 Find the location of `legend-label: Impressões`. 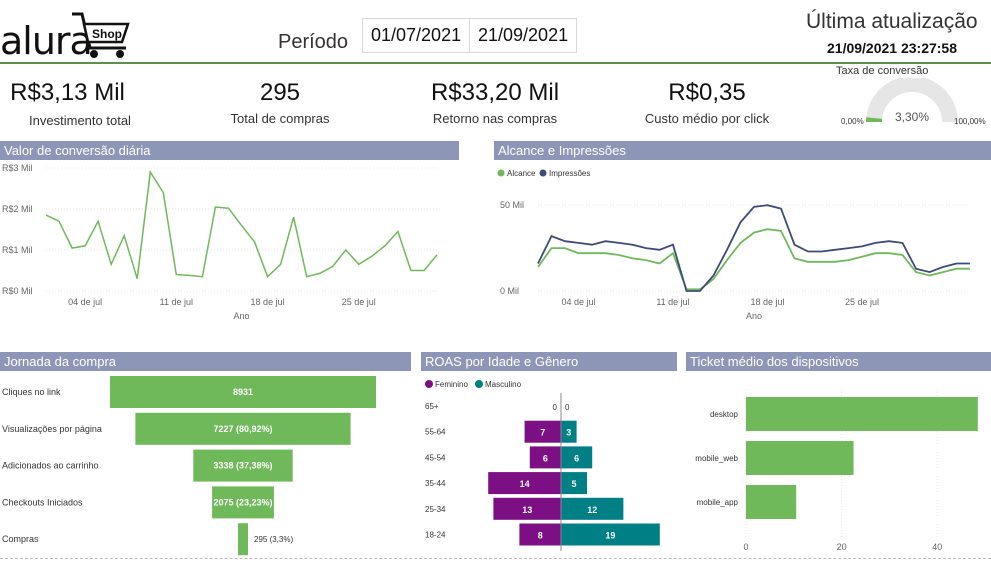

legend-label: Impressões is located at coordinates (569, 173).